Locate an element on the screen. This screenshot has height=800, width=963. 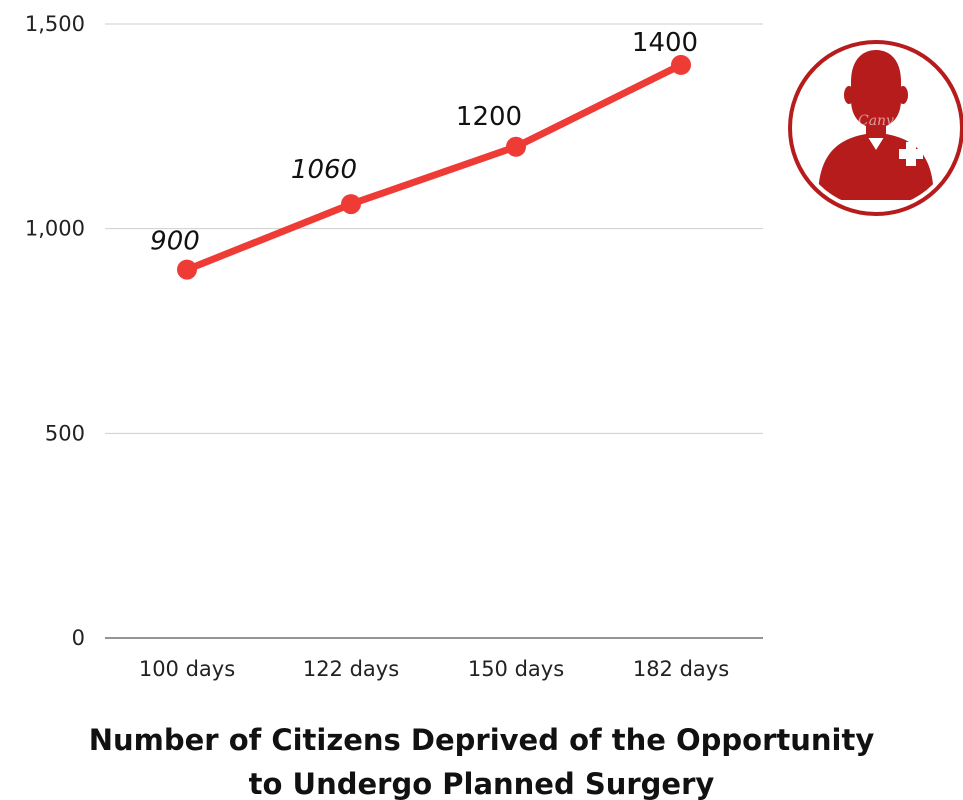
data-label: 1200 is located at coordinates (489, 117).